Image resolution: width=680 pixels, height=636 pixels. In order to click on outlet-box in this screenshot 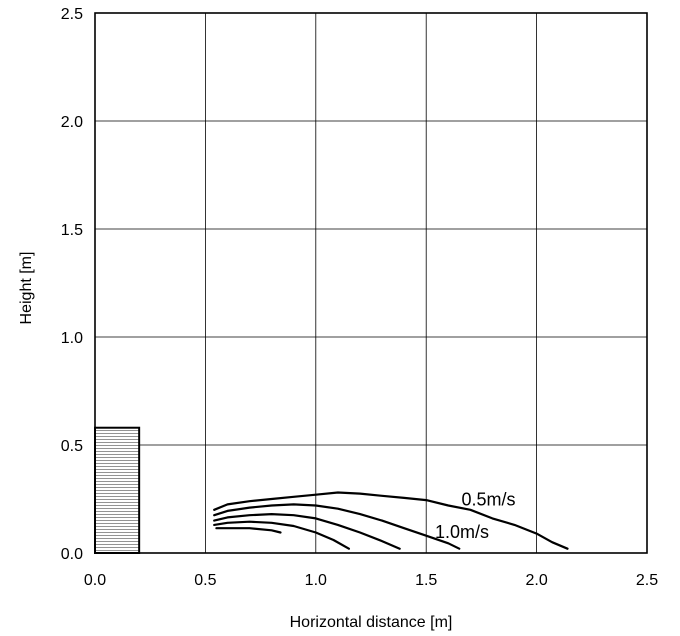, I will do `click(117, 490)`.